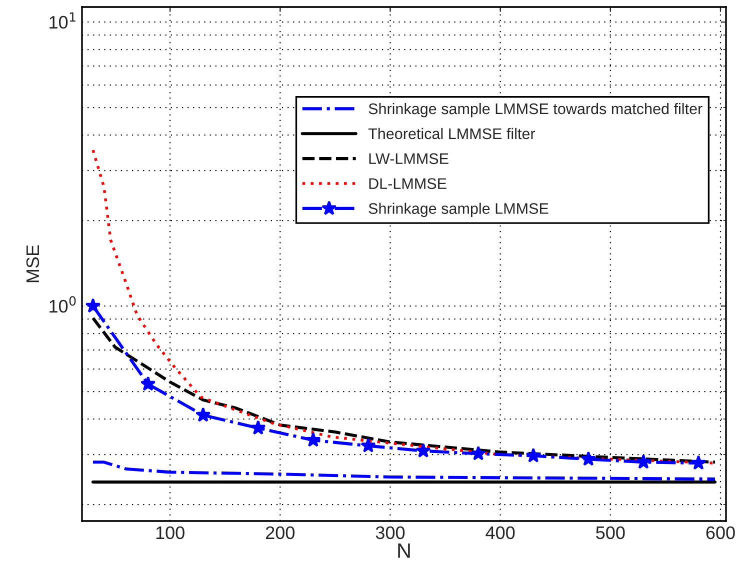  I want to click on x-tick-label: 300, so click(390, 533).